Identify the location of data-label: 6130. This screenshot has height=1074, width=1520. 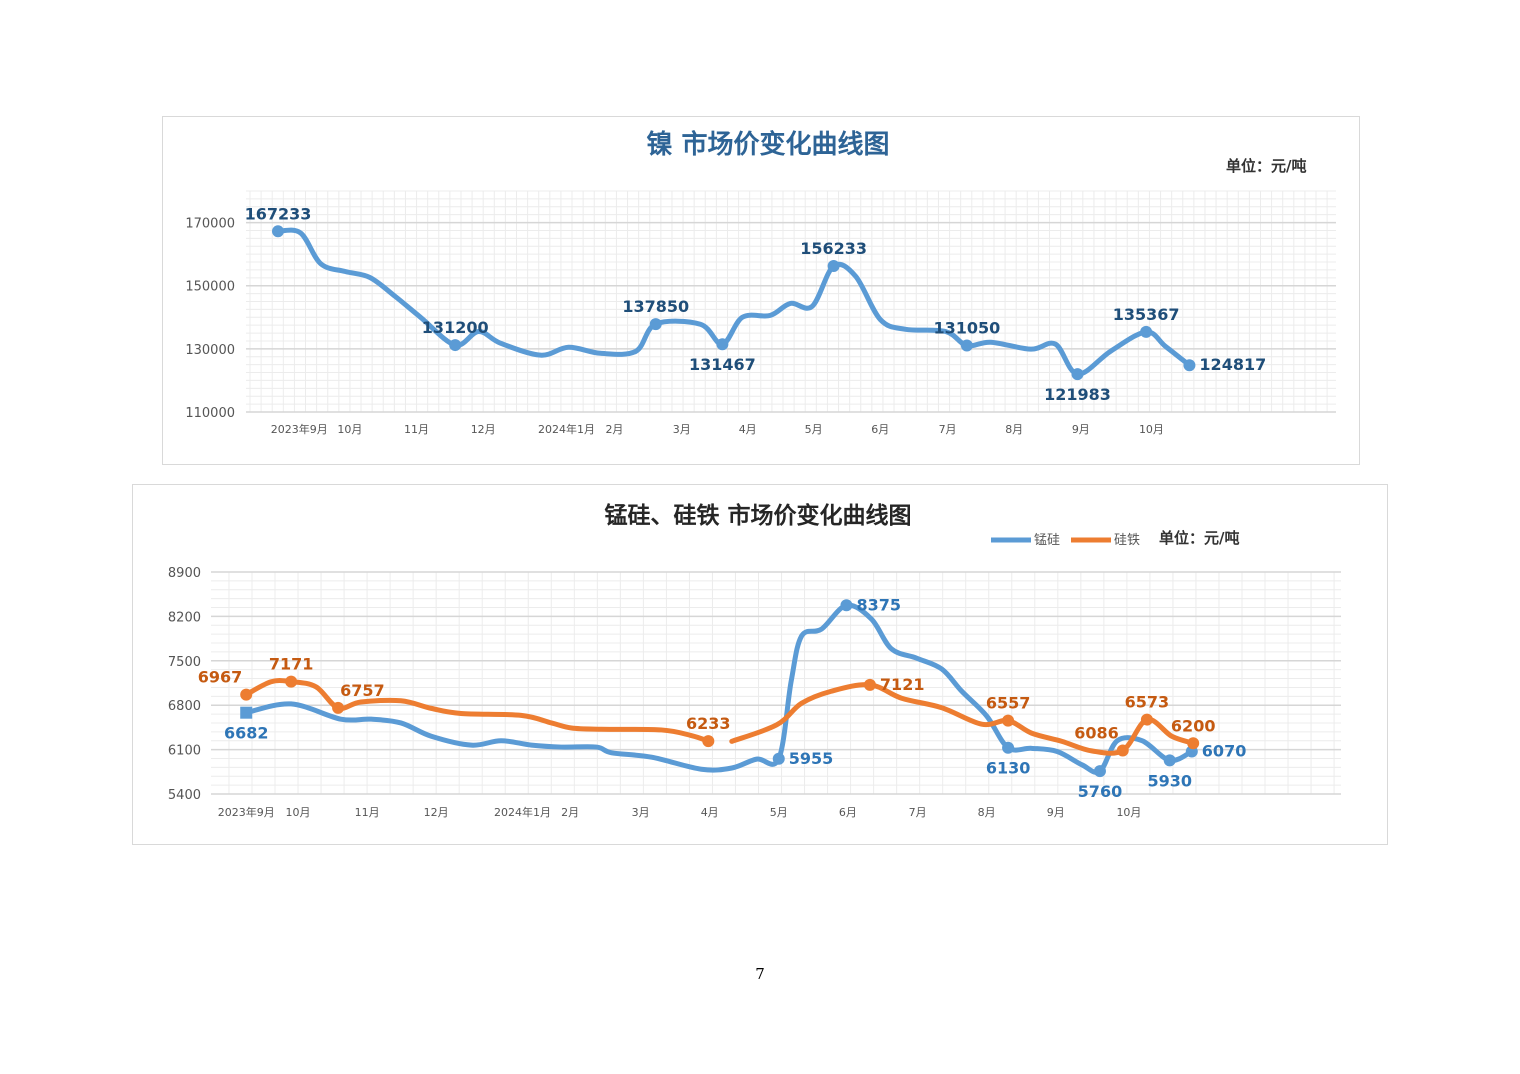
(1008, 768).